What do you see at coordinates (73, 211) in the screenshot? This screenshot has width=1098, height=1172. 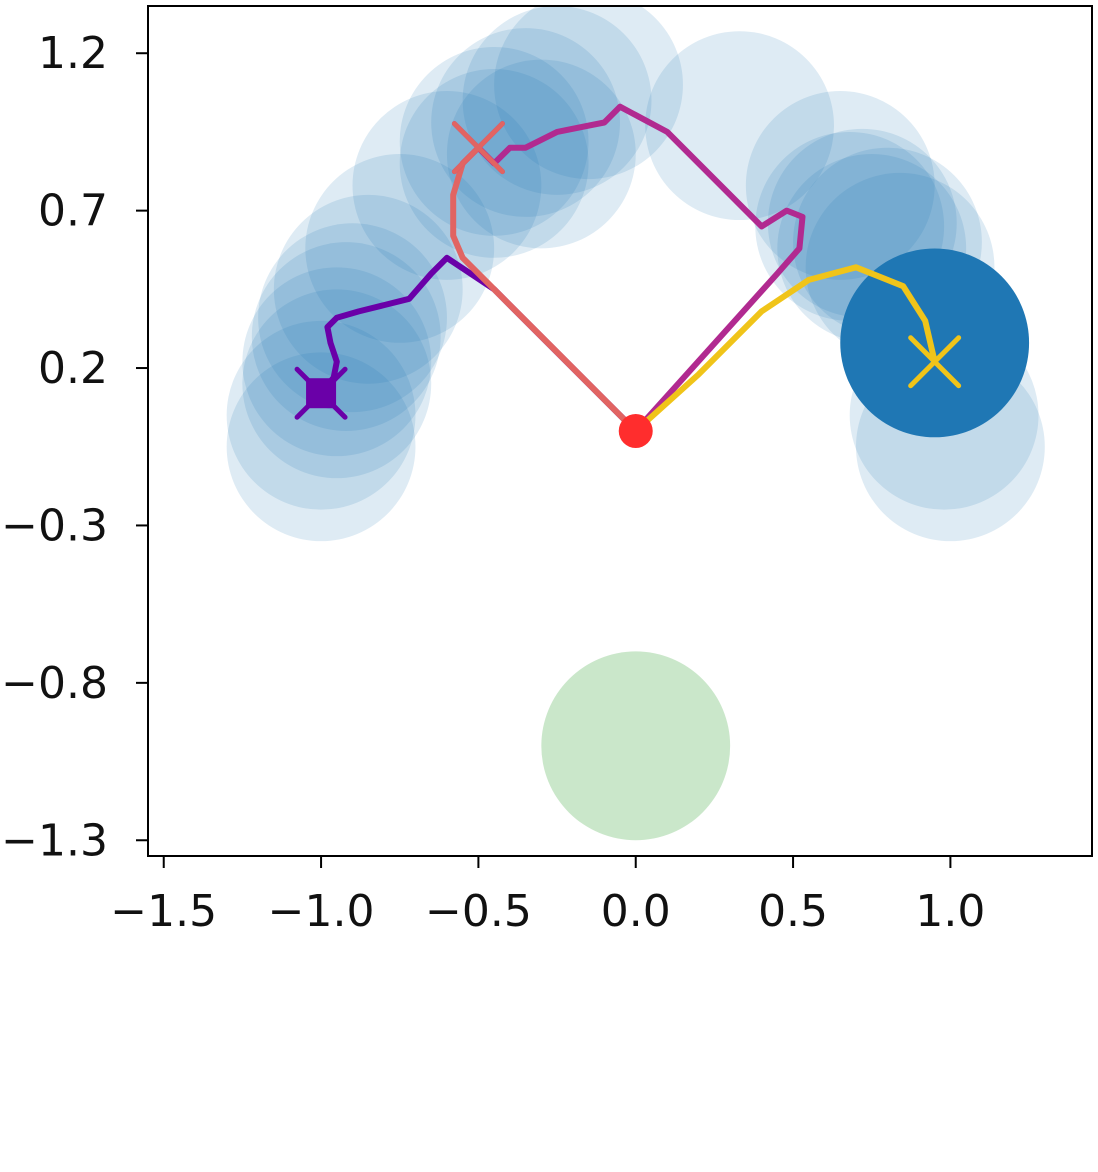 I see `y-tick-label: 0.7` at bounding box center [73, 211].